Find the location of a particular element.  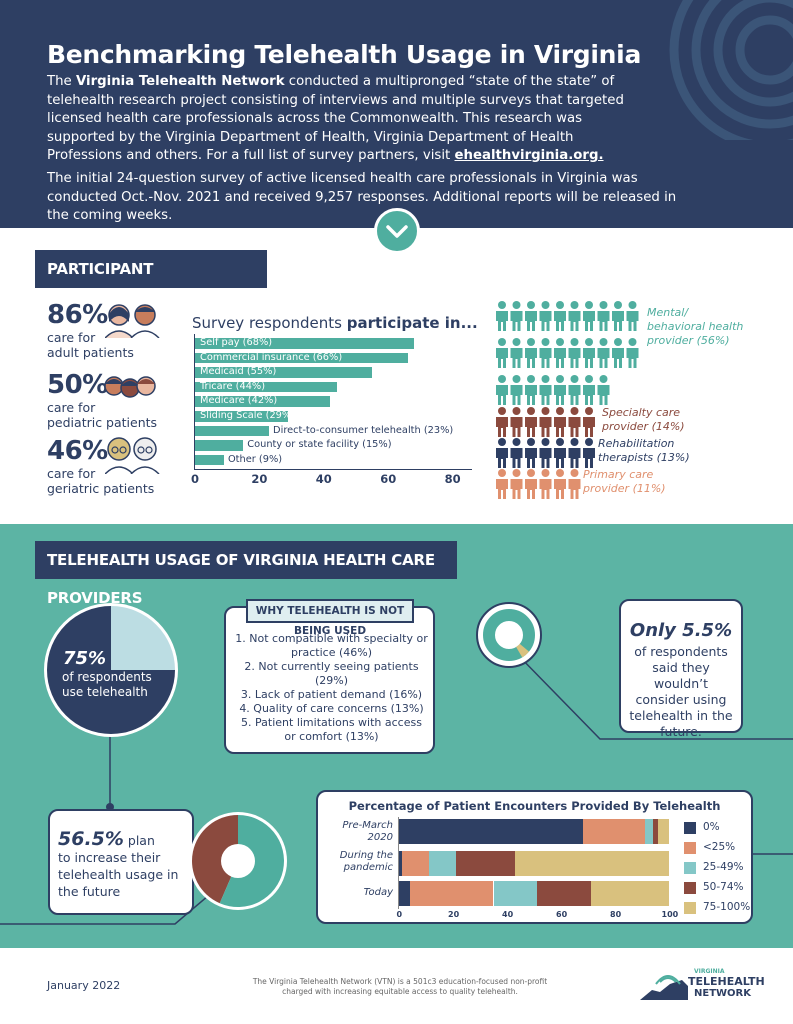

survey-bar-label: Tricare (44%) is located at coordinates (233, 386).